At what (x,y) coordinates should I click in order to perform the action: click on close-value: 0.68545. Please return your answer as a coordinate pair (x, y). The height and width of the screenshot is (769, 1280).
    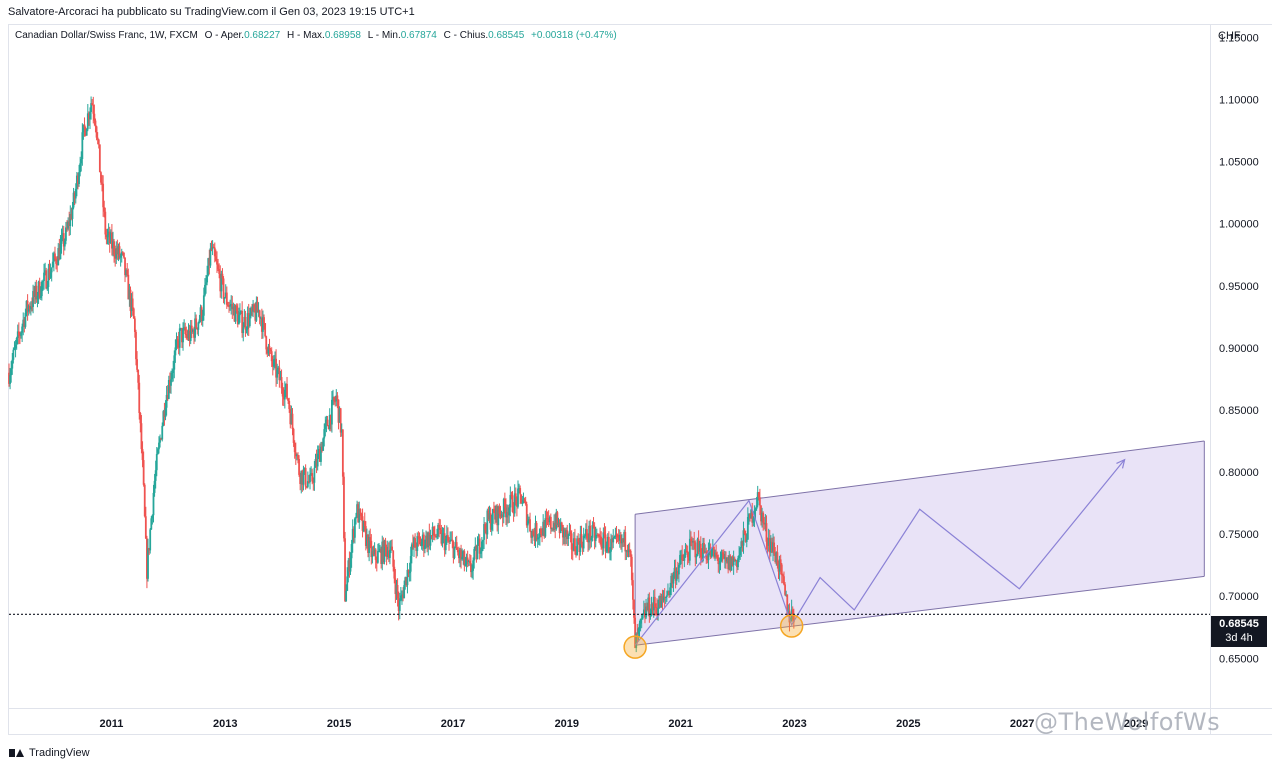
    Looking at the image, I should click on (506, 35).